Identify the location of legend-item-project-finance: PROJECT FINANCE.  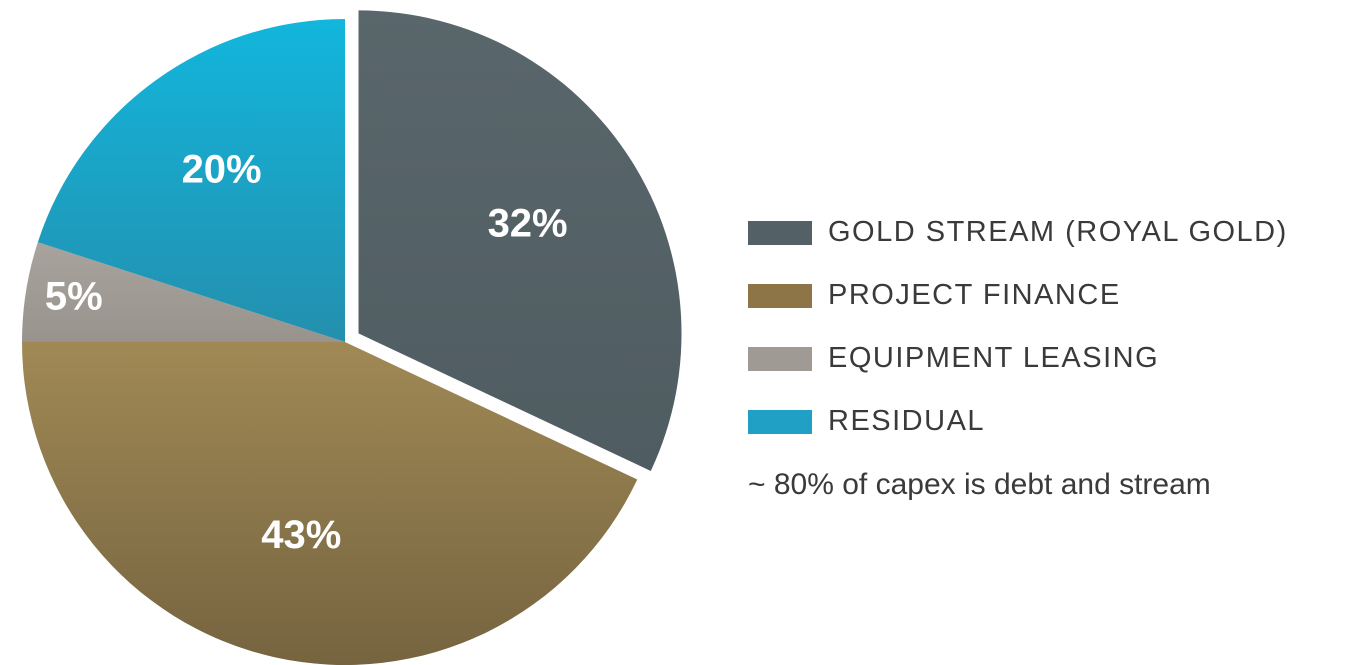
(1048, 295).